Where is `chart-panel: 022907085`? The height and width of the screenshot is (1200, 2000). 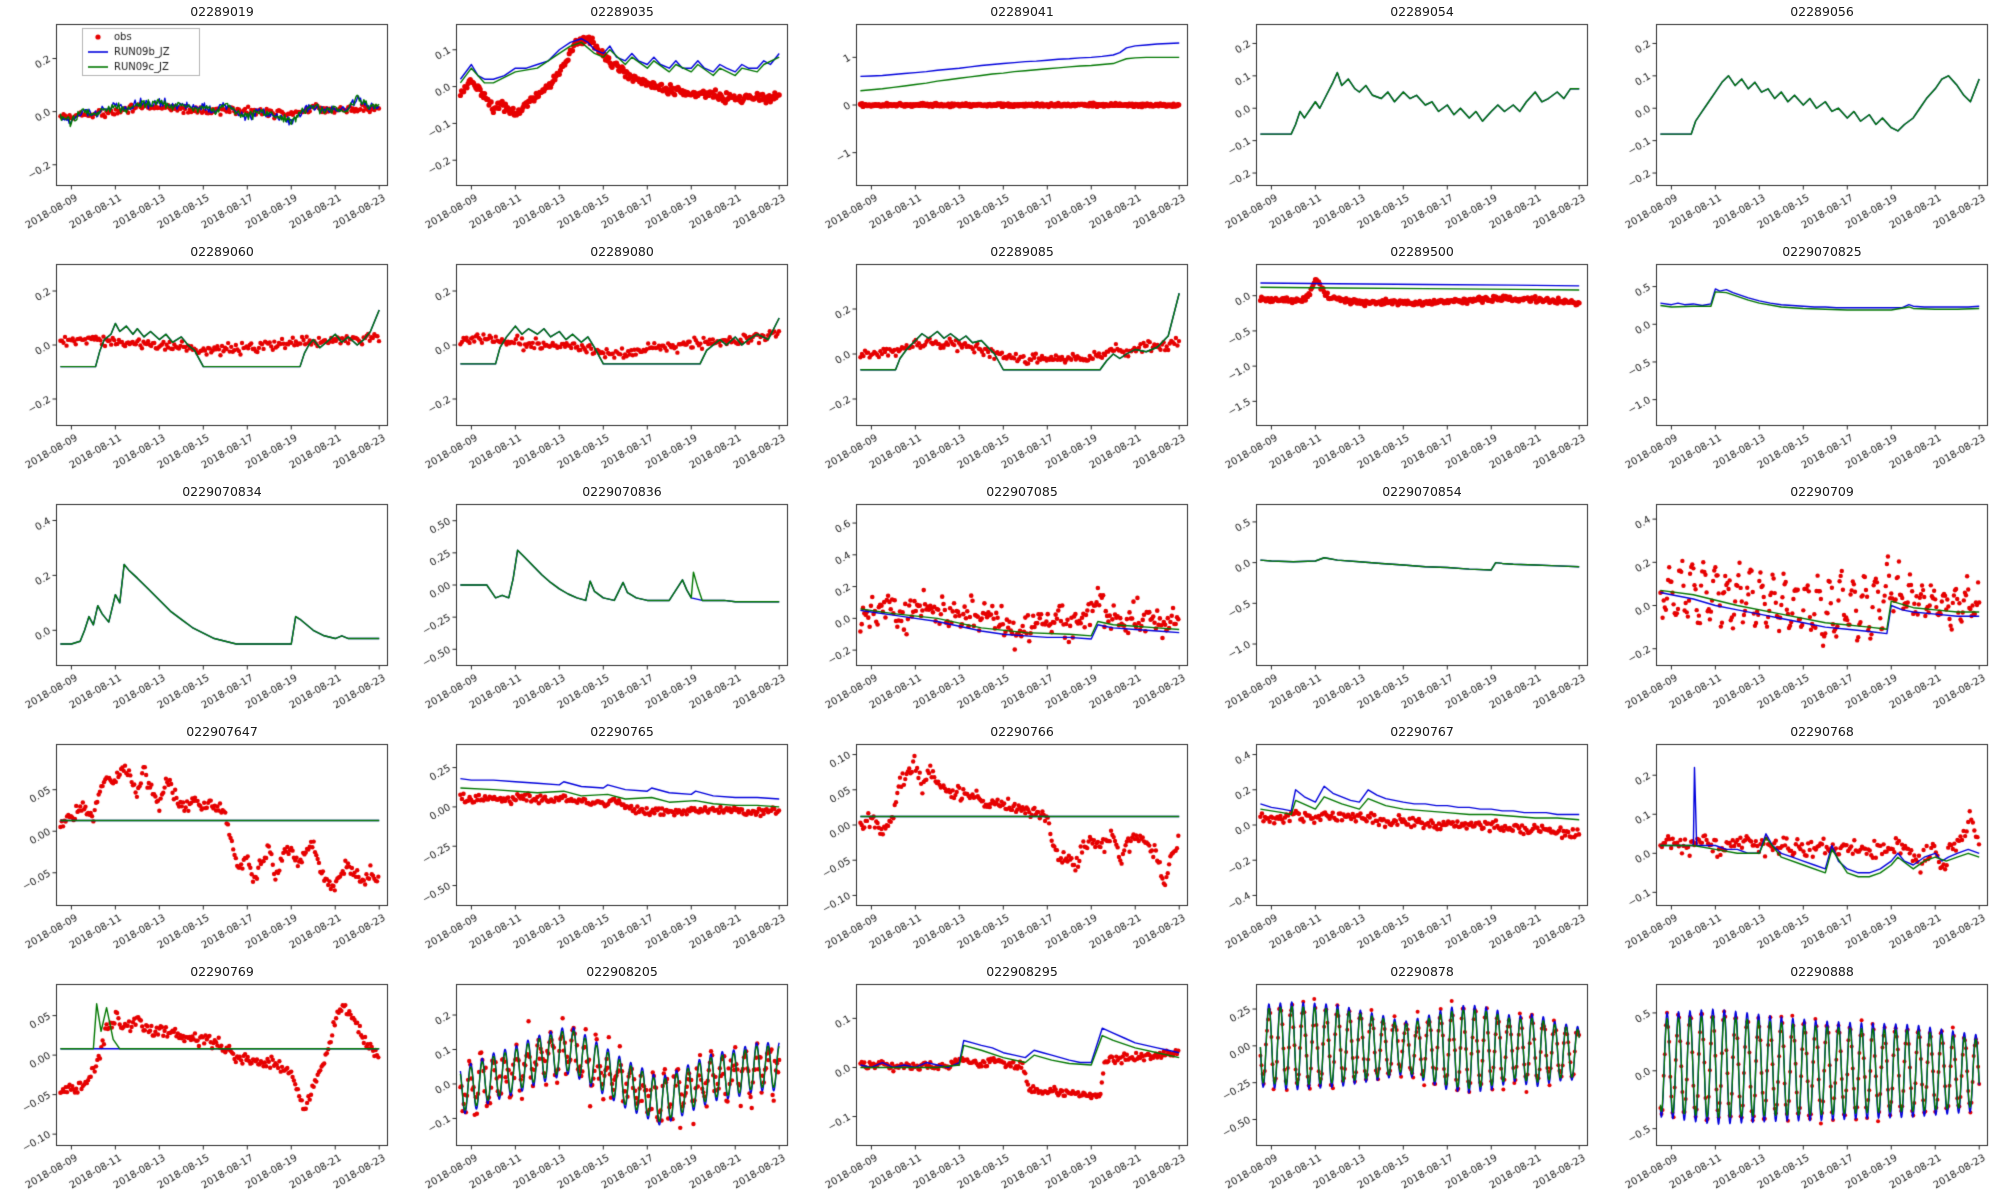
chart-panel: 022907085 is located at coordinates (1000, 600).